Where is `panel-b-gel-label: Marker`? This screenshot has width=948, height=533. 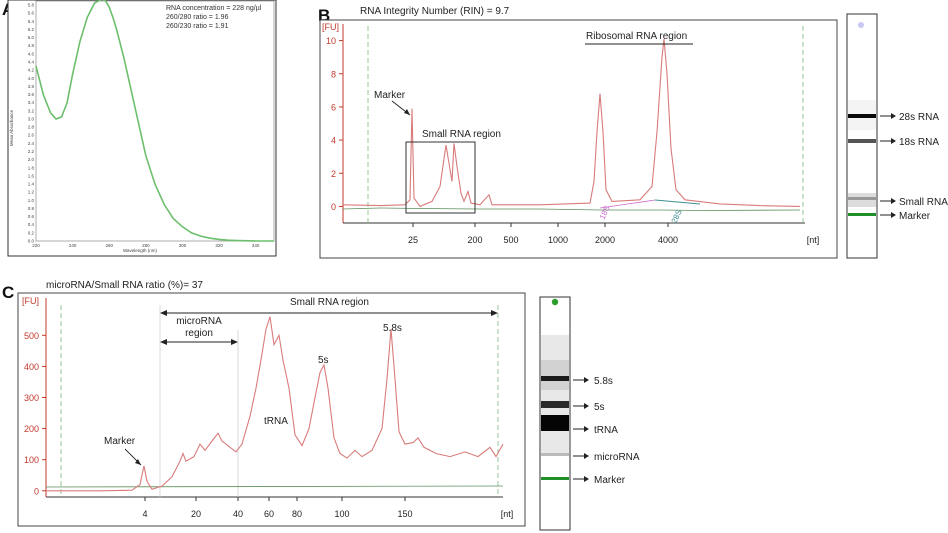 panel-b-gel-label: Marker is located at coordinates (915, 216).